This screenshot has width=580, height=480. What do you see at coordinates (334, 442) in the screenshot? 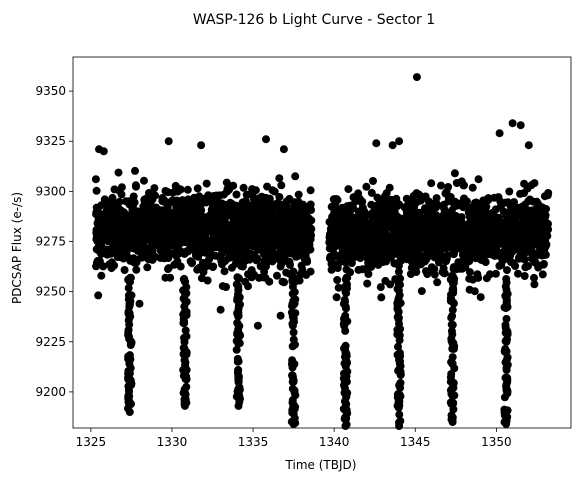
I see `x-tick-label: 1340` at bounding box center [334, 442].